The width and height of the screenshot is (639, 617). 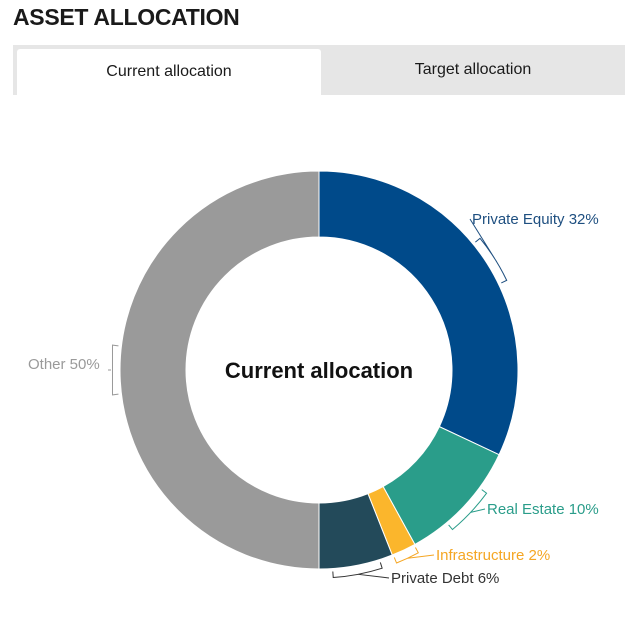 What do you see at coordinates (468, 510) in the screenshot?
I see `leader-real-estate` at bounding box center [468, 510].